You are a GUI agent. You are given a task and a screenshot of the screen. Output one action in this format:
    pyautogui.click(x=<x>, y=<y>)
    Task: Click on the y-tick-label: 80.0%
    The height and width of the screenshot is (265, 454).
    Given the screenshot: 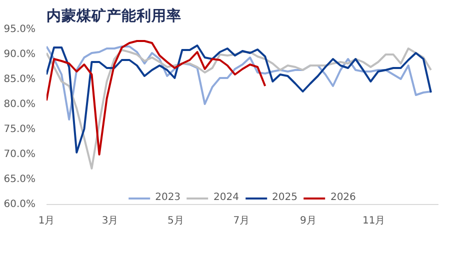 What is the action you would take?
    pyautogui.click(x=20, y=104)
    